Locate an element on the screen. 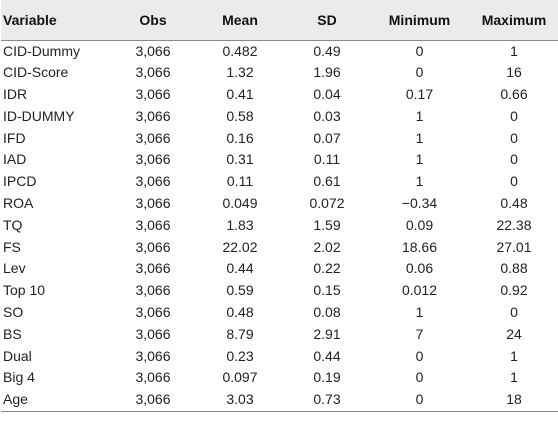 The height and width of the screenshot is (424, 558). cell-mean: 0.44 is located at coordinates (240, 268).